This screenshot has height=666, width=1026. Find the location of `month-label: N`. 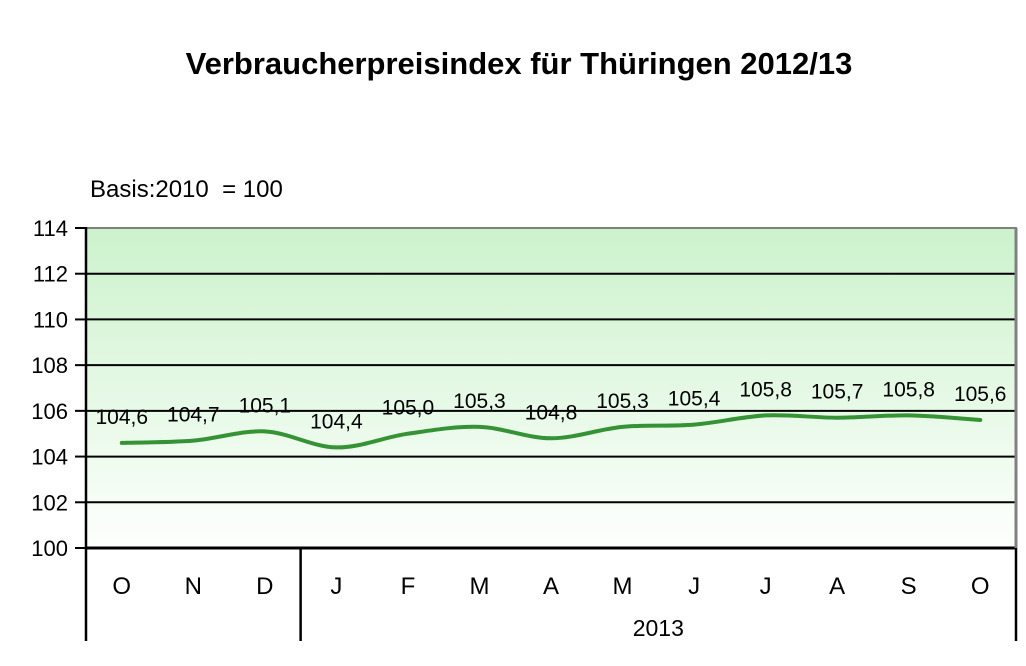

month-label: N is located at coordinates (193, 586).